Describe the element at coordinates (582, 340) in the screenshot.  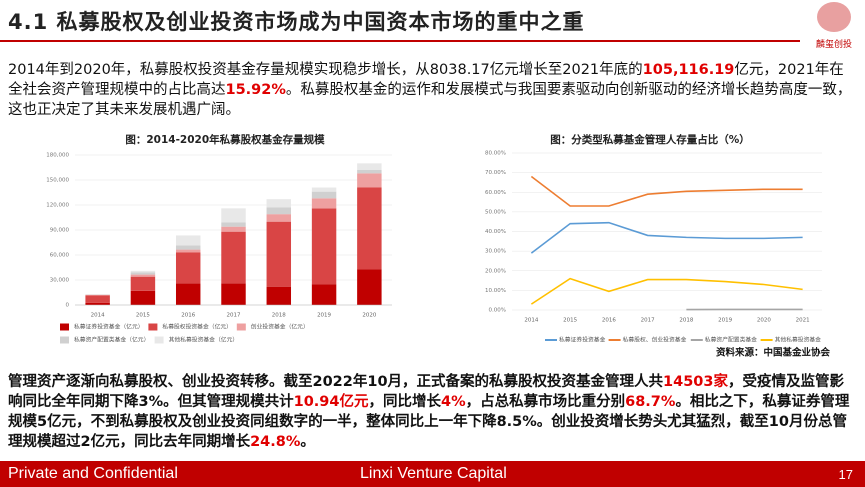
I see `legend-label: 私募证券投资基金` at that location.